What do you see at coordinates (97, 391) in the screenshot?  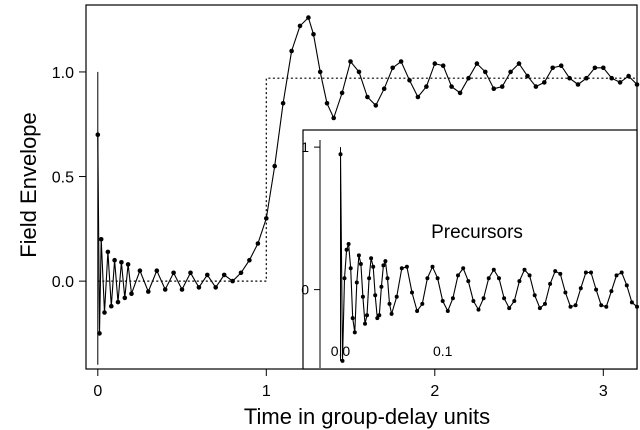 I see `x-tick-label: 0` at bounding box center [97, 391].